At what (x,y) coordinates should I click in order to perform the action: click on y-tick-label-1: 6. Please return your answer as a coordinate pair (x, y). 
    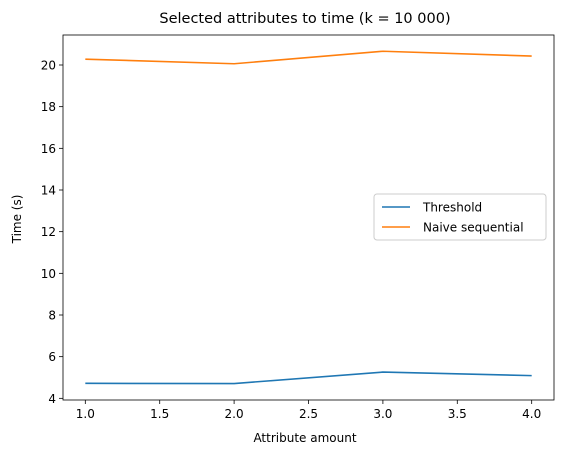
    Looking at the image, I should click on (52, 357).